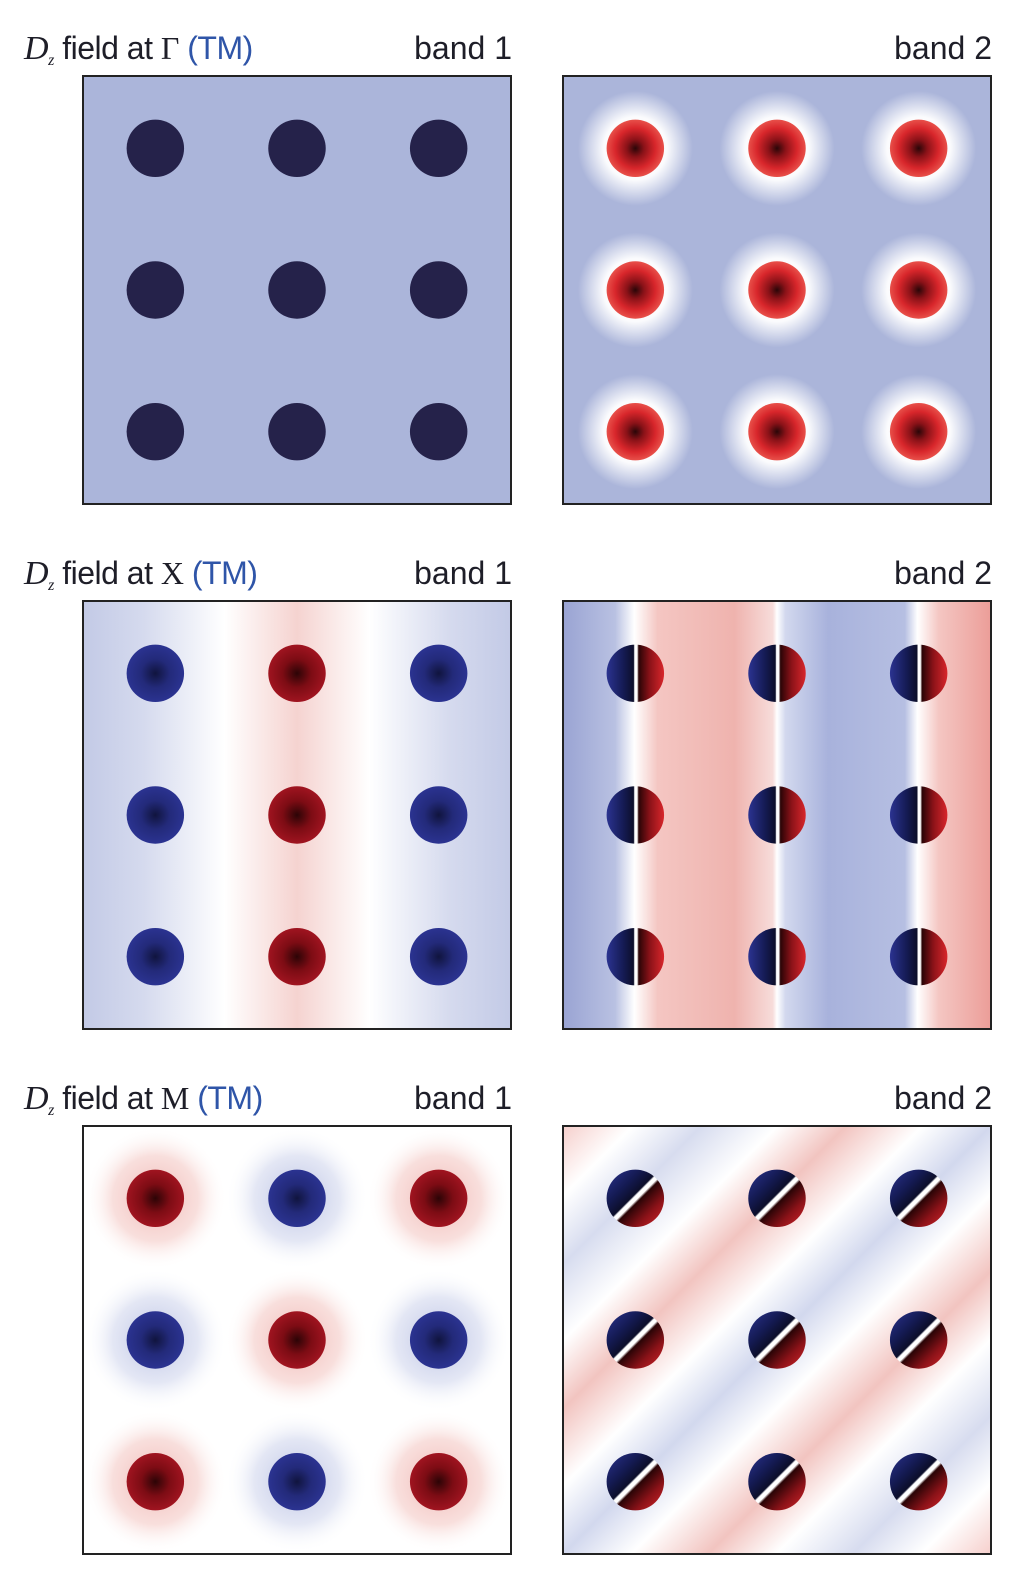 This screenshot has width=1032, height=1582. I want to click on k-point-label: M, so click(174, 1098).